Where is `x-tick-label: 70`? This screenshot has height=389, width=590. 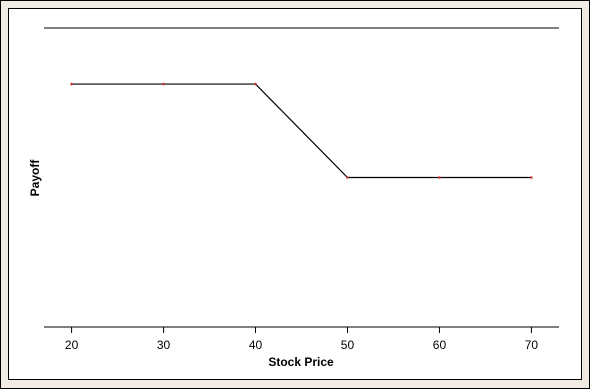 x-tick-label: 70 is located at coordinates (532, 345).